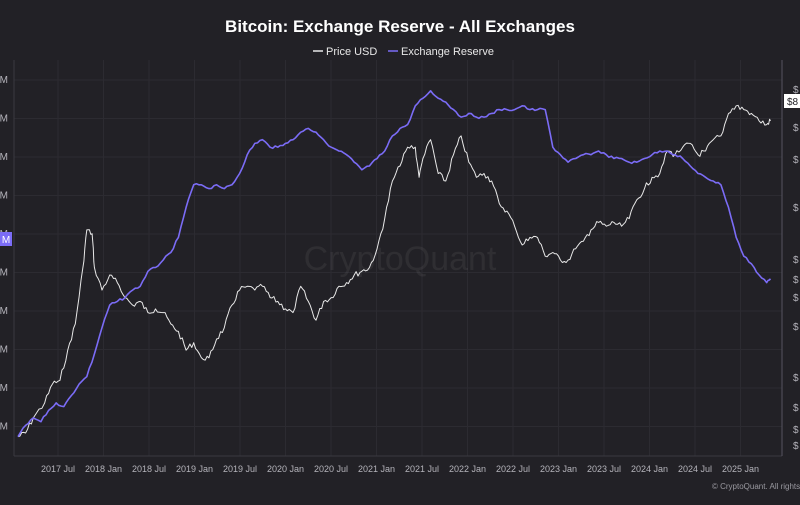  I want to click on legend-item-reserve: Exchange Reserve, so click(447, 52).